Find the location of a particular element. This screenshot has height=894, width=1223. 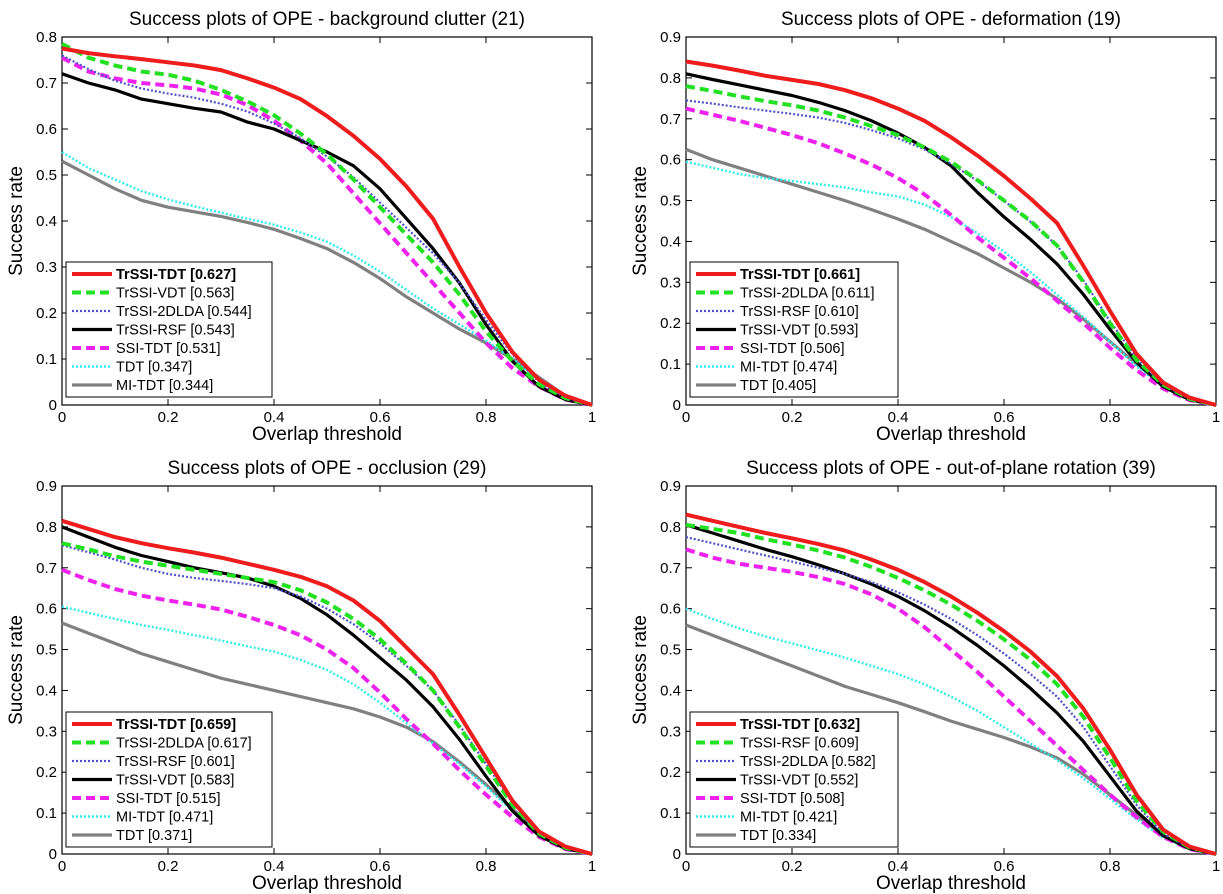

legend-entry: TrSSI-VDT [0.563] is located at coordinates (175, 294).